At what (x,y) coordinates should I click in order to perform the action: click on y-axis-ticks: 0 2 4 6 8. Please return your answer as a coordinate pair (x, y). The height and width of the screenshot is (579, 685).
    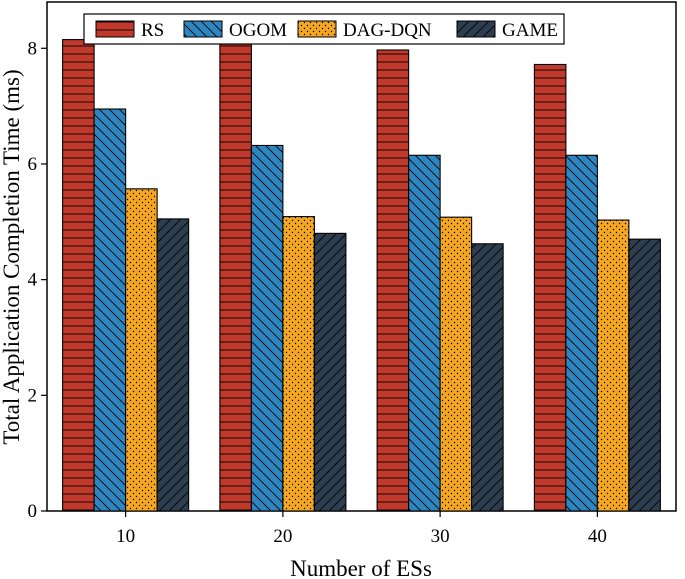
    Looking at the image, I should click on (37, 280).